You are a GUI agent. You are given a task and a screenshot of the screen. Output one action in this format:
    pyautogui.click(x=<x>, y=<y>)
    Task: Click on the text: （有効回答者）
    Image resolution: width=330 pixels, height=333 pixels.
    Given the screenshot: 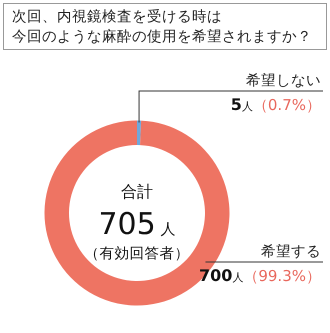 What is the action you would take?
    pyautogui.click(x=137, y=253)
    